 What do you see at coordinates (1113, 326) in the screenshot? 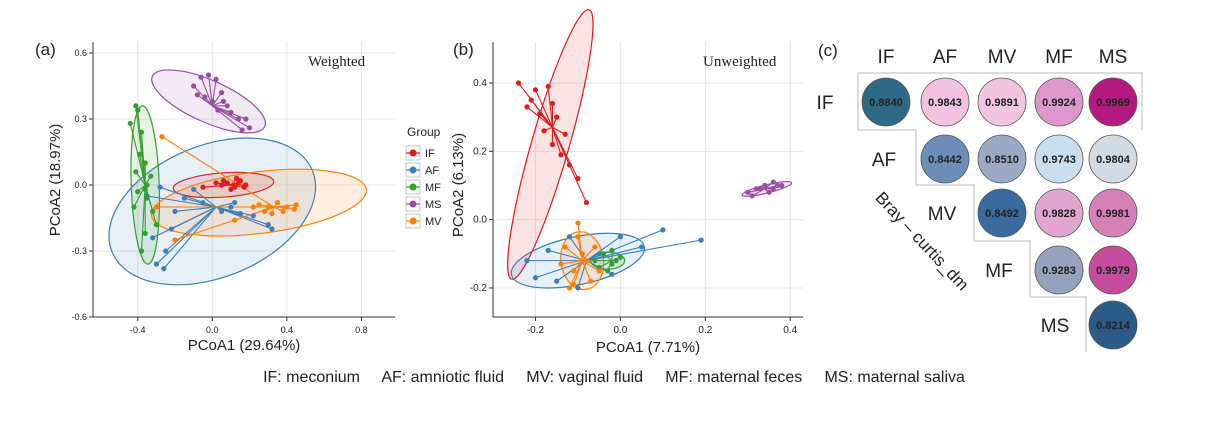
I see `matrix-cell-value: 0.8214` at bounding box center [1113, 326].